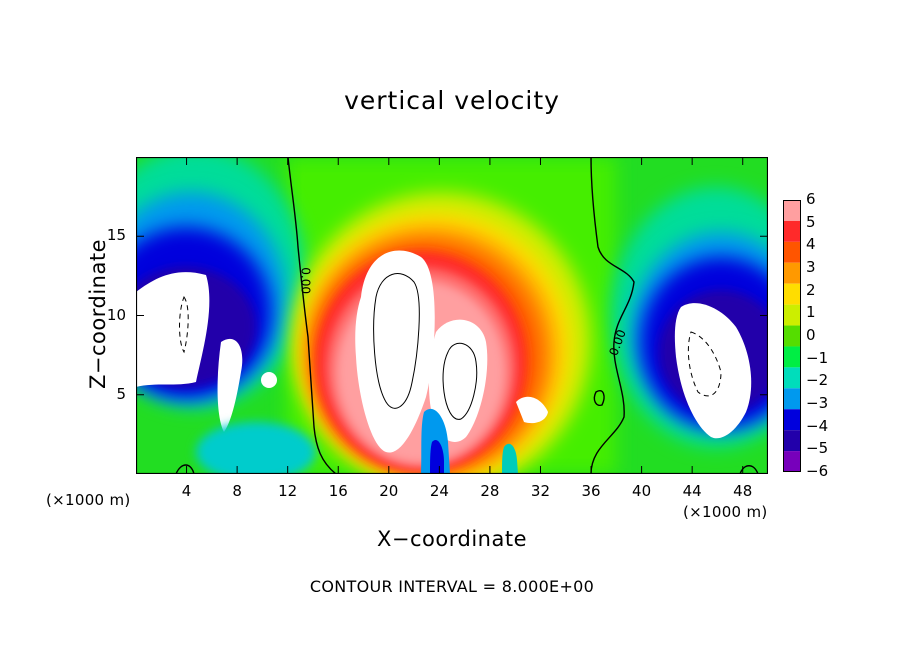  Describe the element at coordinates (811, 289) in the screenshot. I see `colorbar-tick-label: 2` at that location.